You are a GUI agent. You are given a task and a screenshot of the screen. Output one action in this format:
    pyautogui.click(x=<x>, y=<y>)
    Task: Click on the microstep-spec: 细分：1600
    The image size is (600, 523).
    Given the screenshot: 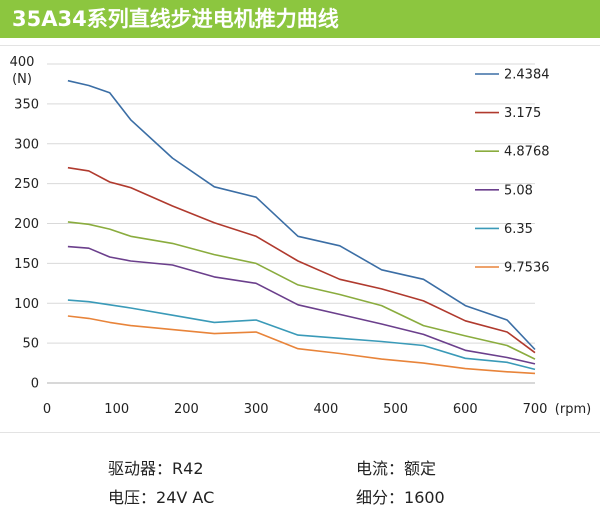 What is the action you would take?
    pyautogui.click(x=400, y=496)
    